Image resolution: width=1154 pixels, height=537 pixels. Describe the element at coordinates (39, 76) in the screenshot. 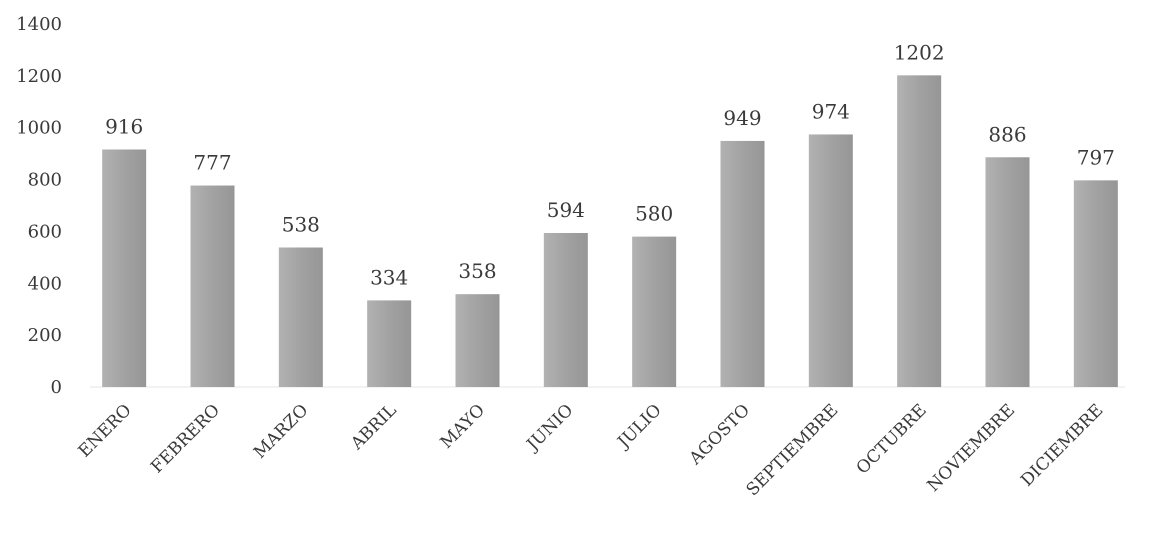

I see `y-tick-label: 1200` at that location.